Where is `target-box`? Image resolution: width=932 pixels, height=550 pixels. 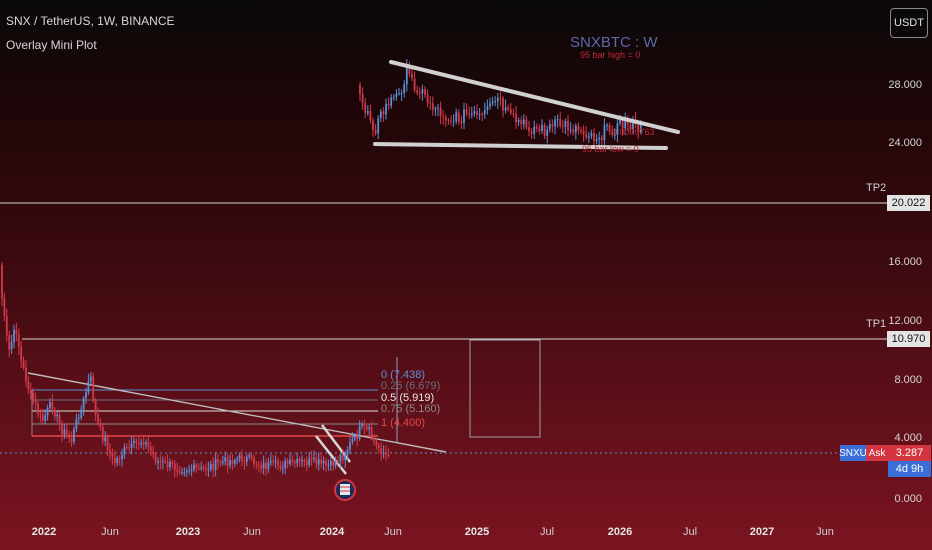
target-box is located at coordinates (505, 388).